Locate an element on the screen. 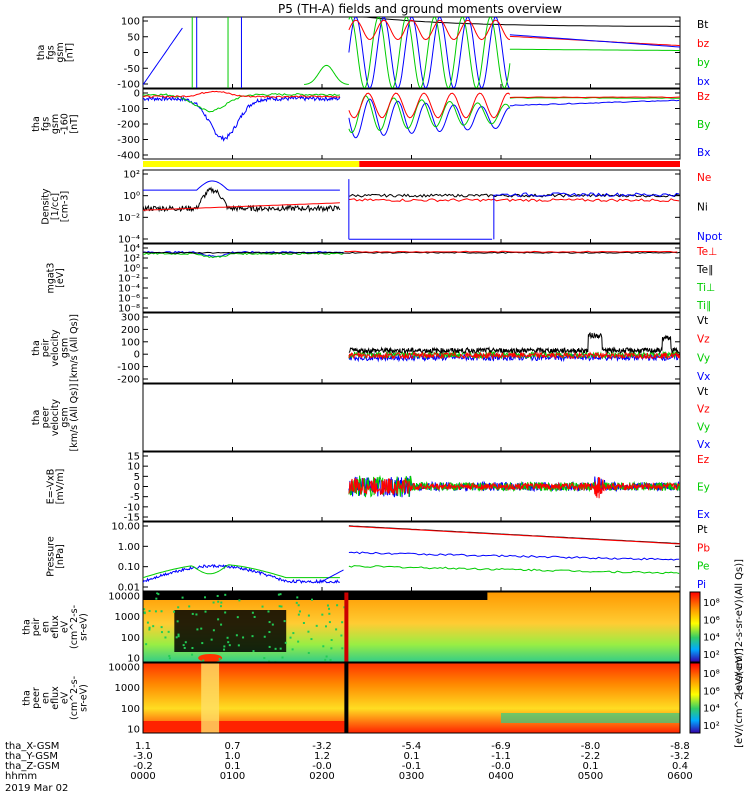 This screenshot has height=804, width=750. ylabel-line: peir is located at coordinates (46, 348).